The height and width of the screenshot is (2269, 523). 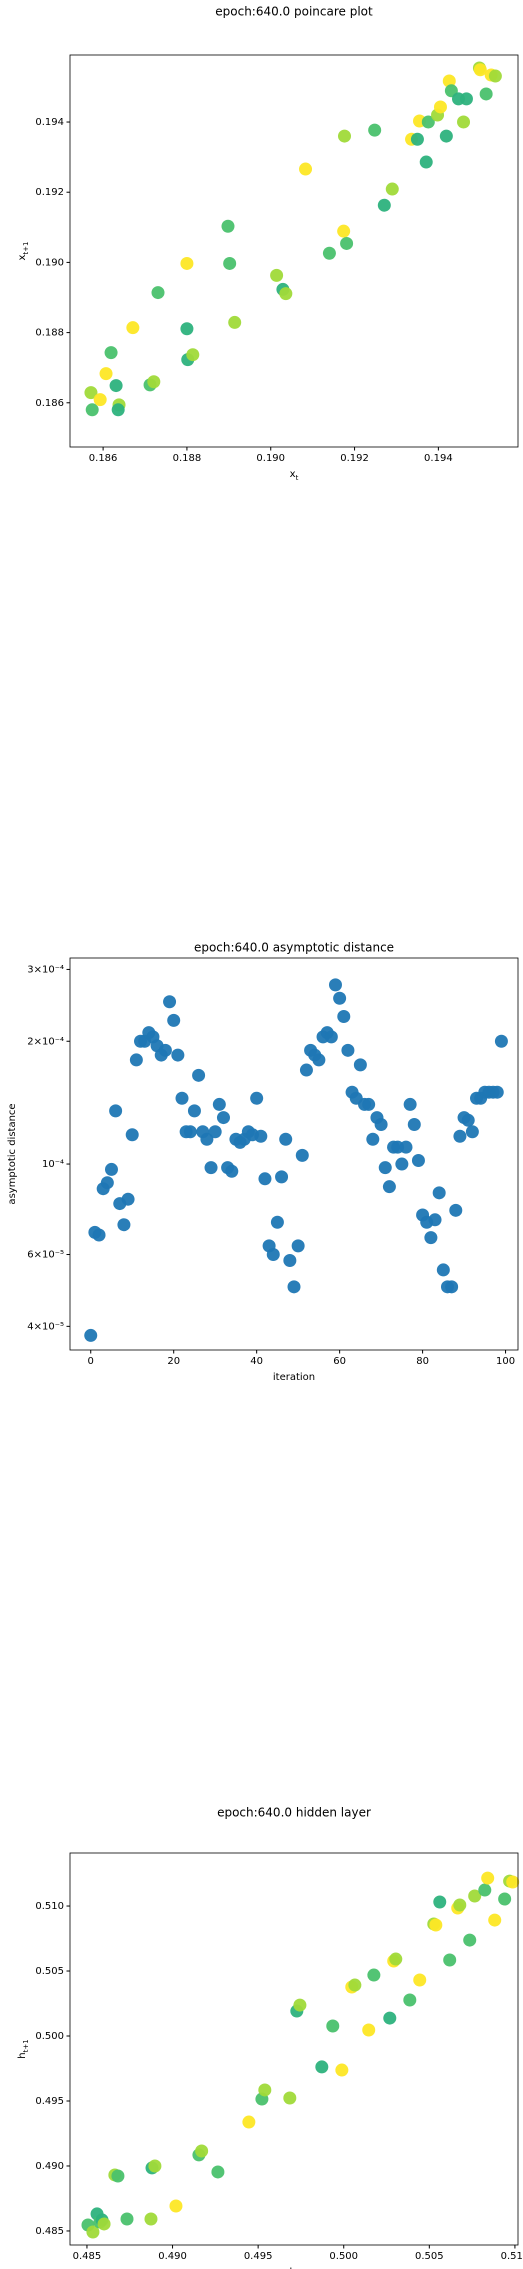 What do you see at coordinates (87, 2256) in the screenshot?
I see `x-tick-label: 0.485` at bounding box center [87, 2256].